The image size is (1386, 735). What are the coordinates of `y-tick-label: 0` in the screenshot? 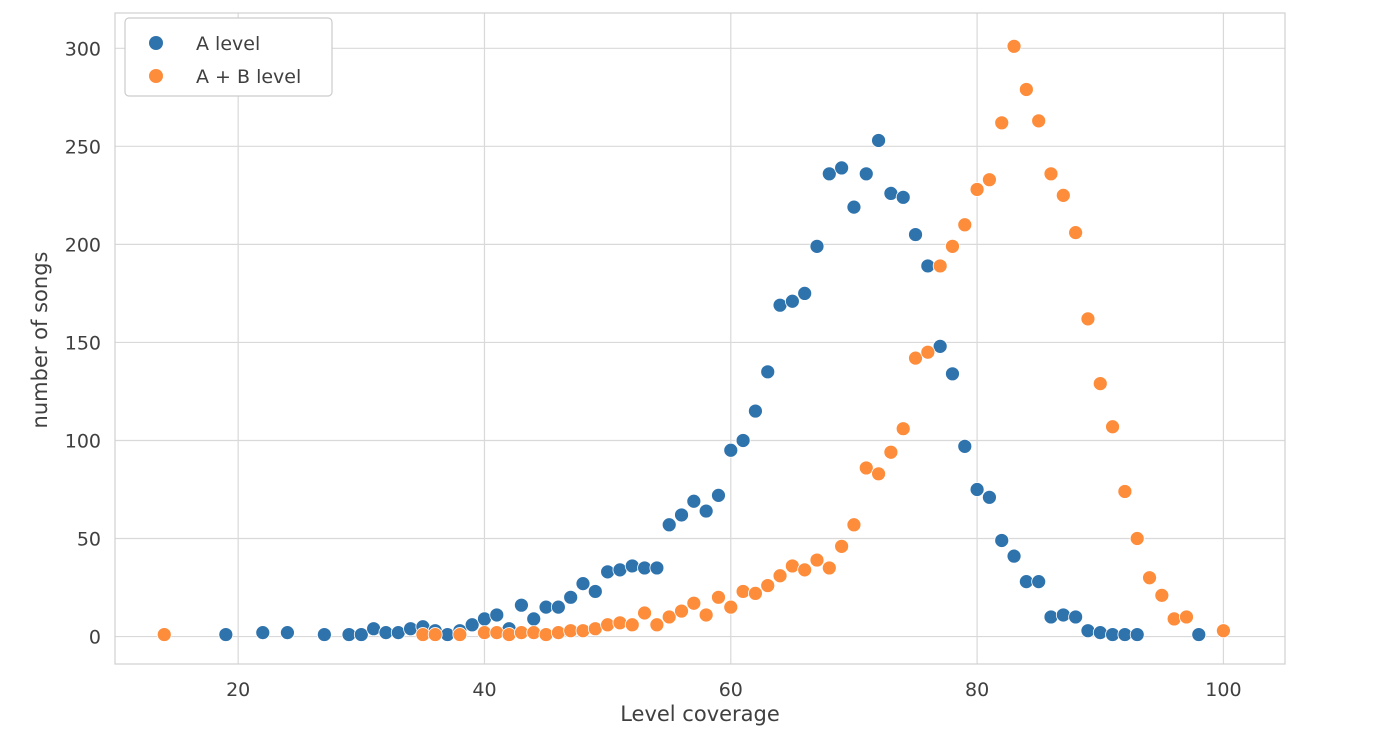 It's located at (95, 638).